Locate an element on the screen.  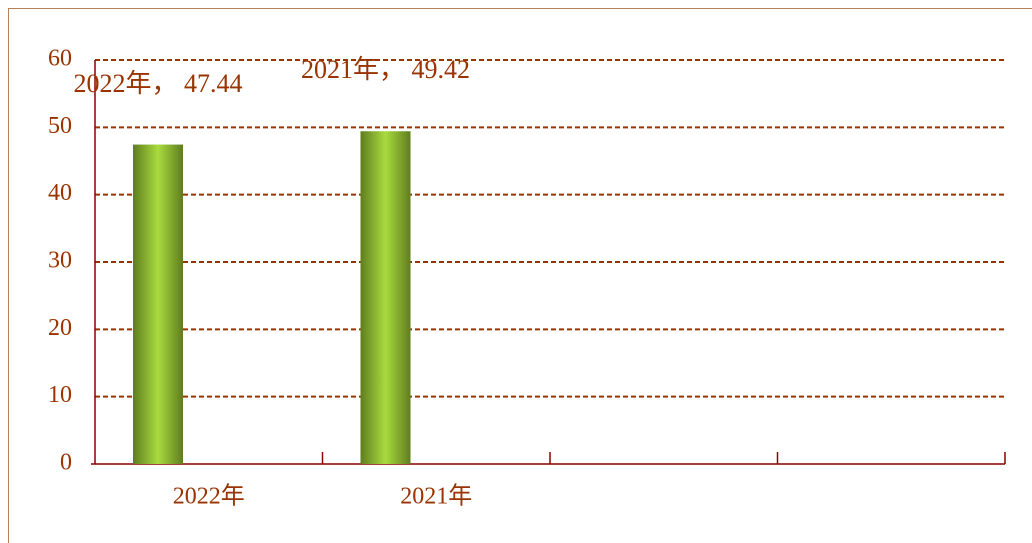
y-tick-label: 30 is located at coordinates (60, 261).